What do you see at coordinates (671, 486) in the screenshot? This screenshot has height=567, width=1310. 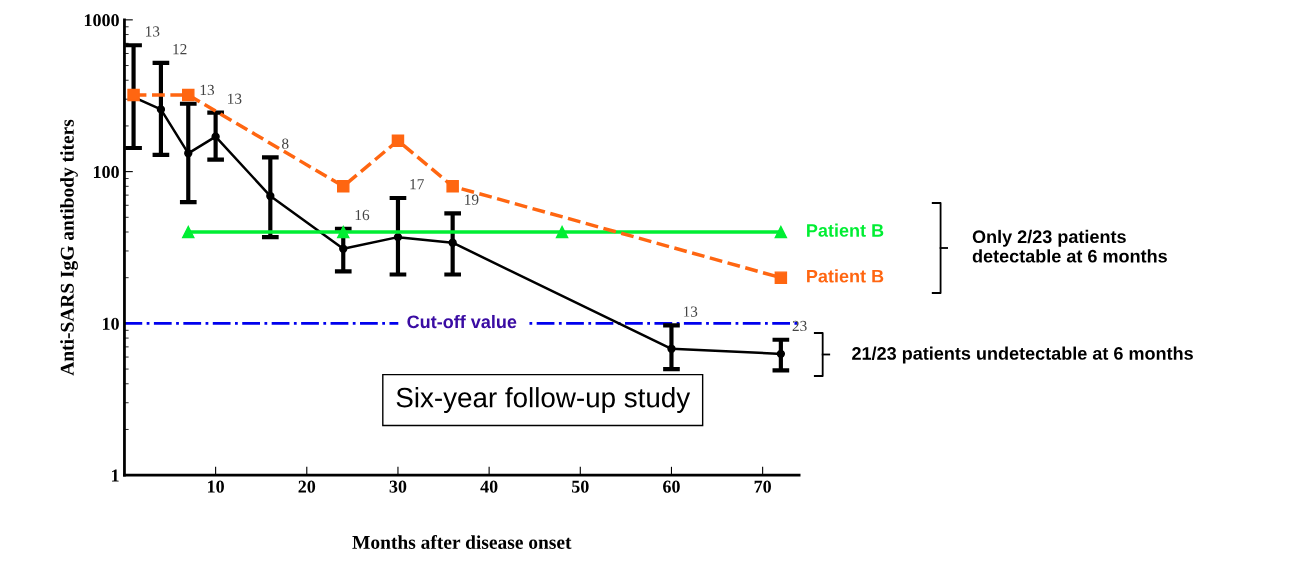 I see `x-tick-label: 60` at bounding box center [671, 486].